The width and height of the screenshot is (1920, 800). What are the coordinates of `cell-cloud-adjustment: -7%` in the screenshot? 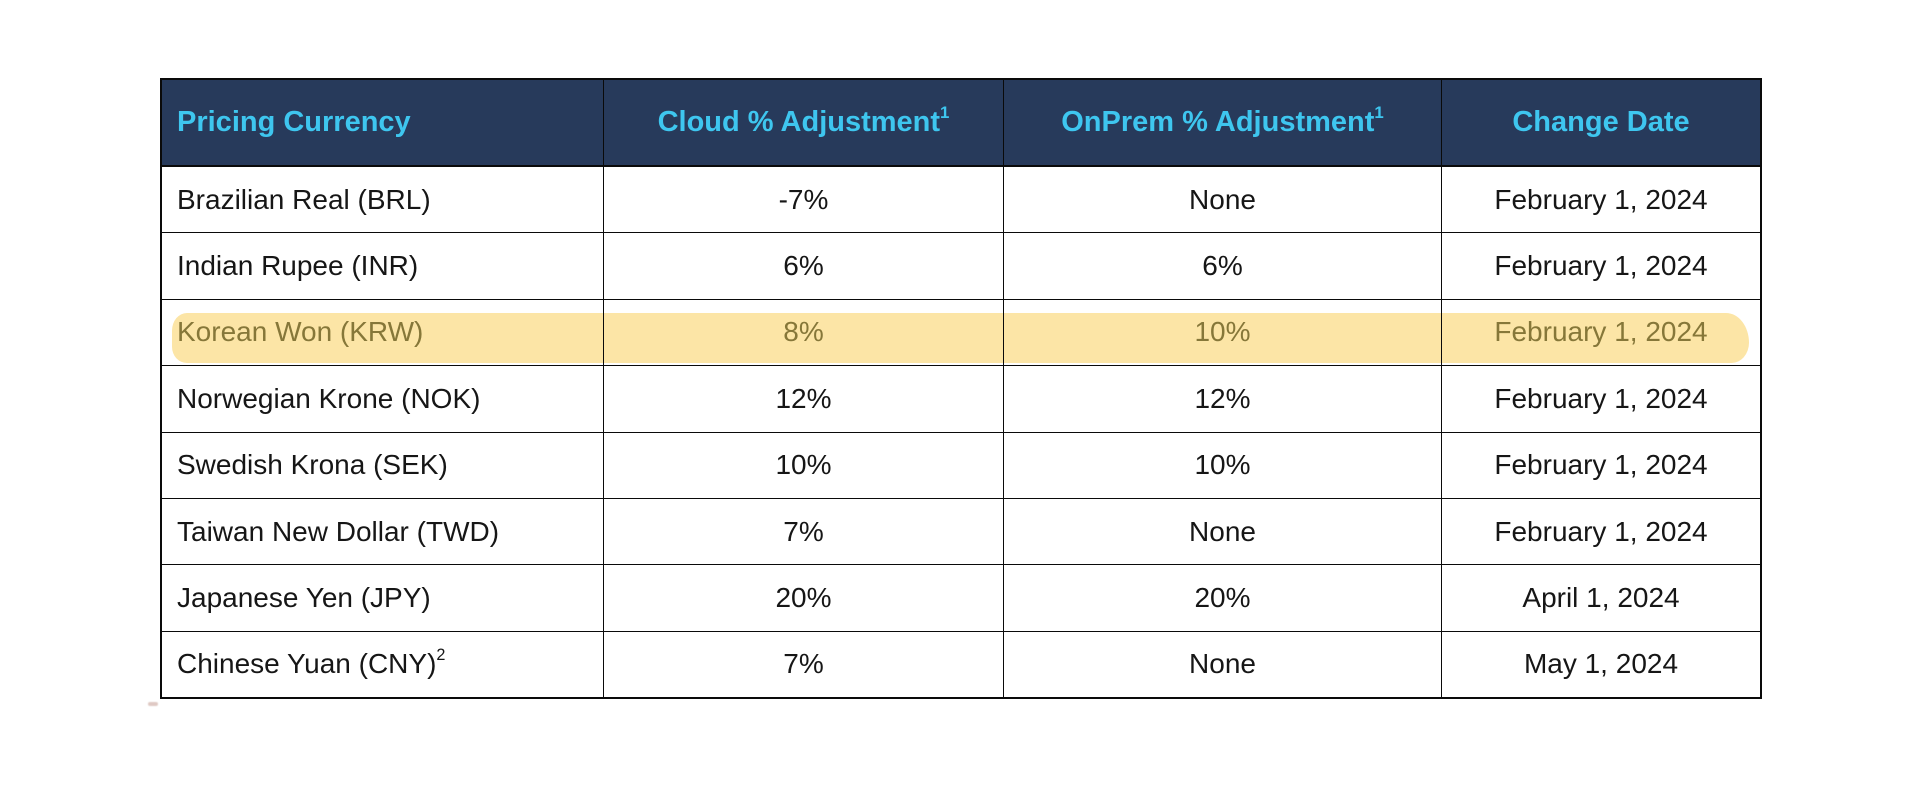 It's located at (804, 200).